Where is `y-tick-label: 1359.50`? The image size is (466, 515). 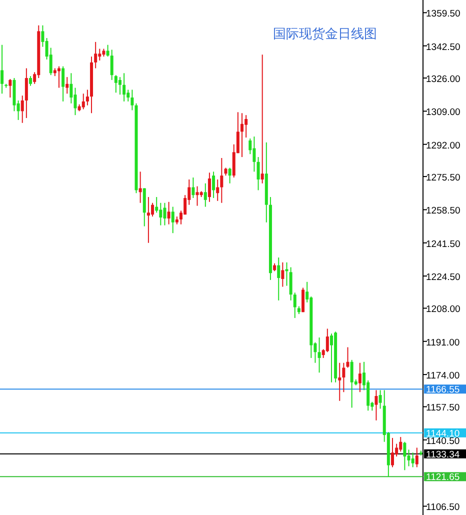
y-tick-label: 1359.50 is located at coordinates (443, 14).